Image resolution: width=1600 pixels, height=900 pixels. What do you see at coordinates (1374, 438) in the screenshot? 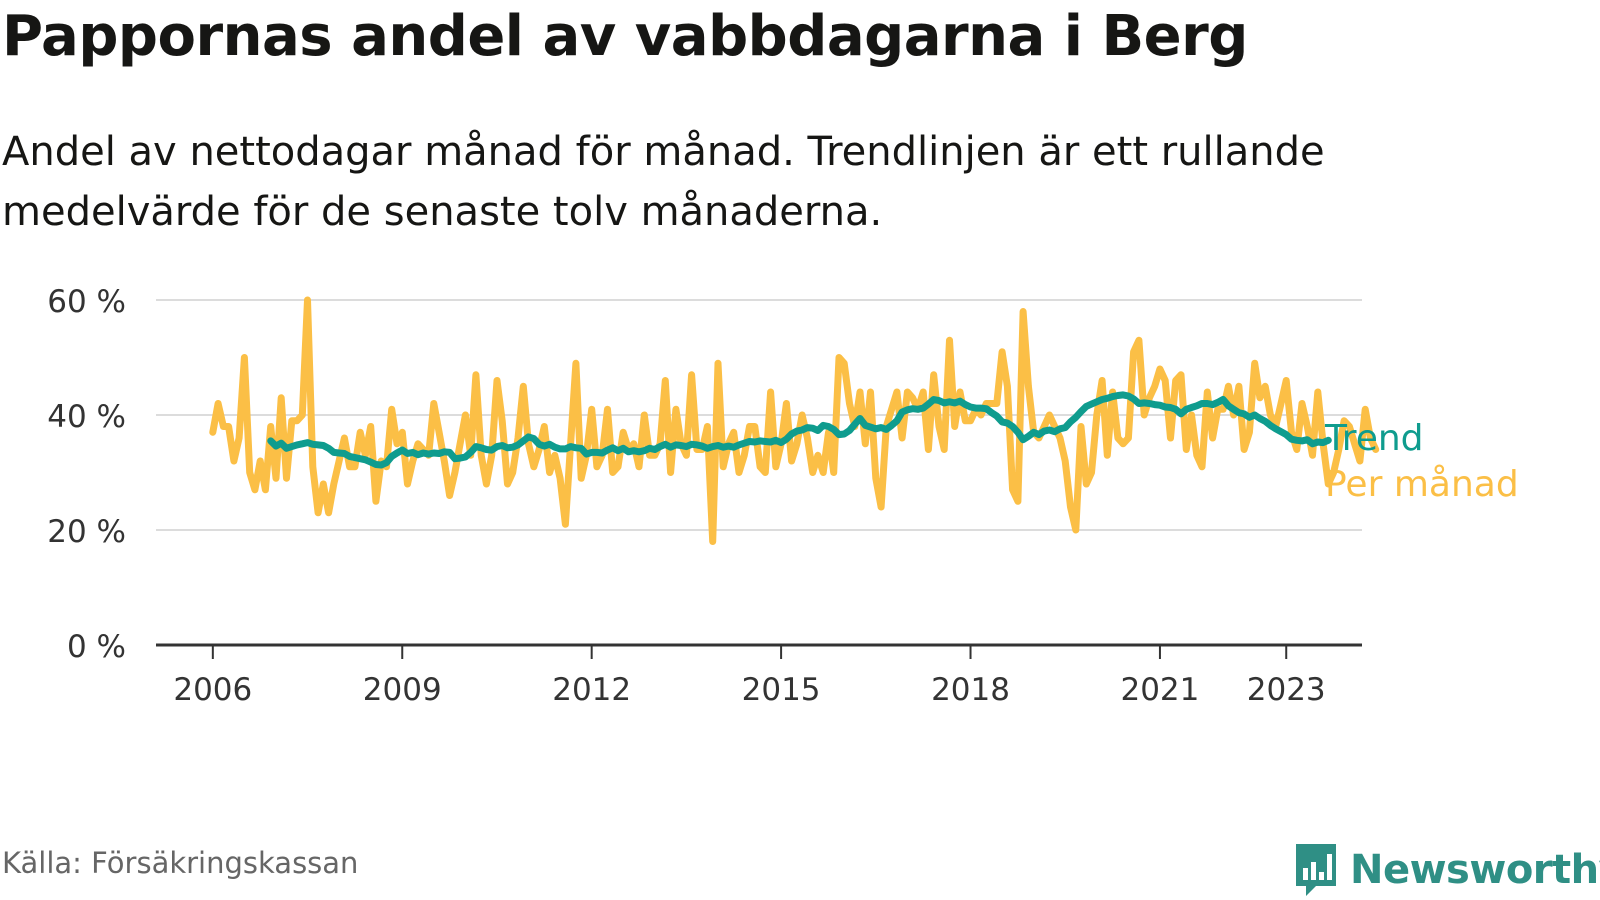
I see `legend-trend-label: Trend` at bounding box center [1374, 438].